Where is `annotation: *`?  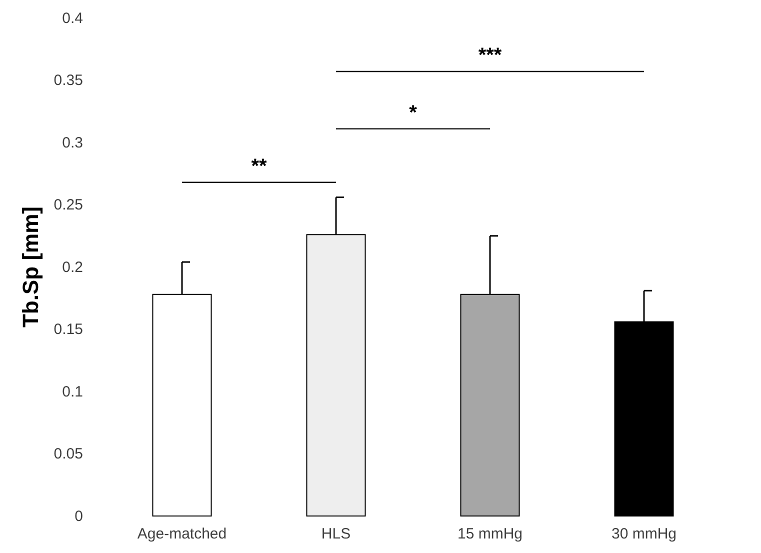 annotation: * is located at coordinates (413, 113).